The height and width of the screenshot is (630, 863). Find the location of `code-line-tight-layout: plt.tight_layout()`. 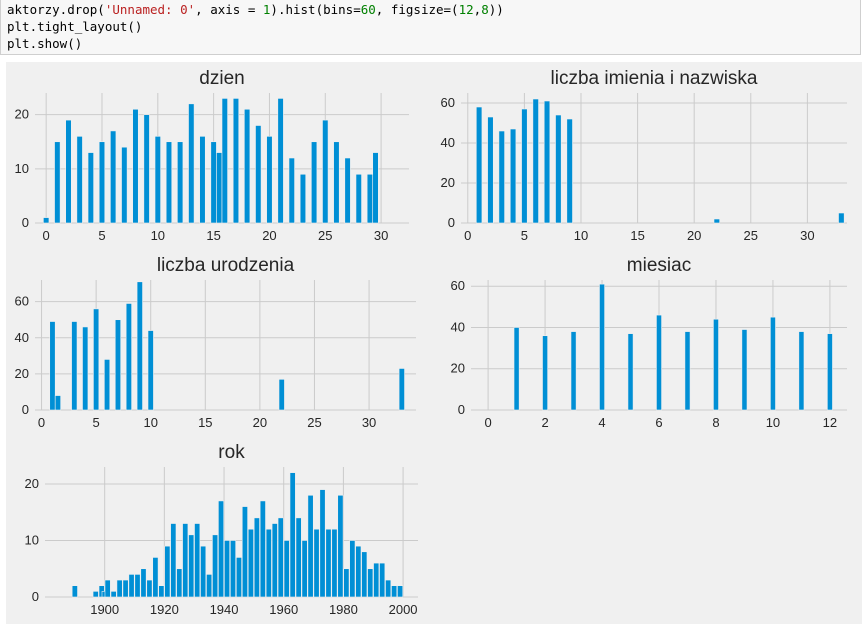

code-line-tight-layout: plt.tight_layout() is located at coordinates (433, 26).